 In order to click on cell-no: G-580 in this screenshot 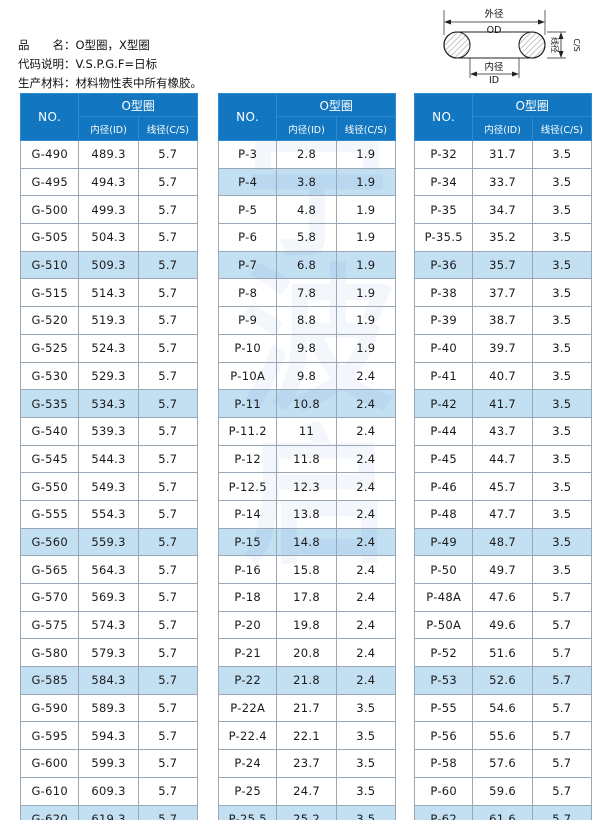, I will do `click(49, 653)`.